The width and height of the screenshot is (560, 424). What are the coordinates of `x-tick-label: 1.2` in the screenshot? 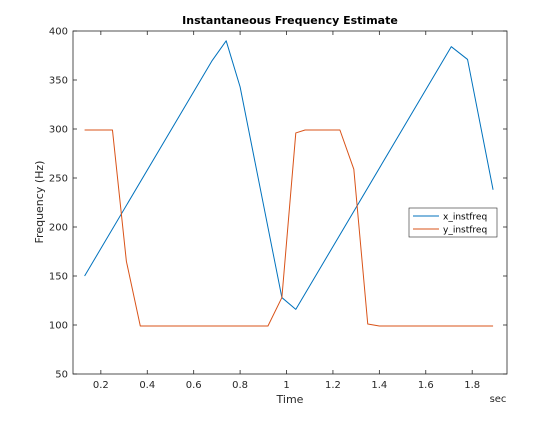 It's located at (333, 385).